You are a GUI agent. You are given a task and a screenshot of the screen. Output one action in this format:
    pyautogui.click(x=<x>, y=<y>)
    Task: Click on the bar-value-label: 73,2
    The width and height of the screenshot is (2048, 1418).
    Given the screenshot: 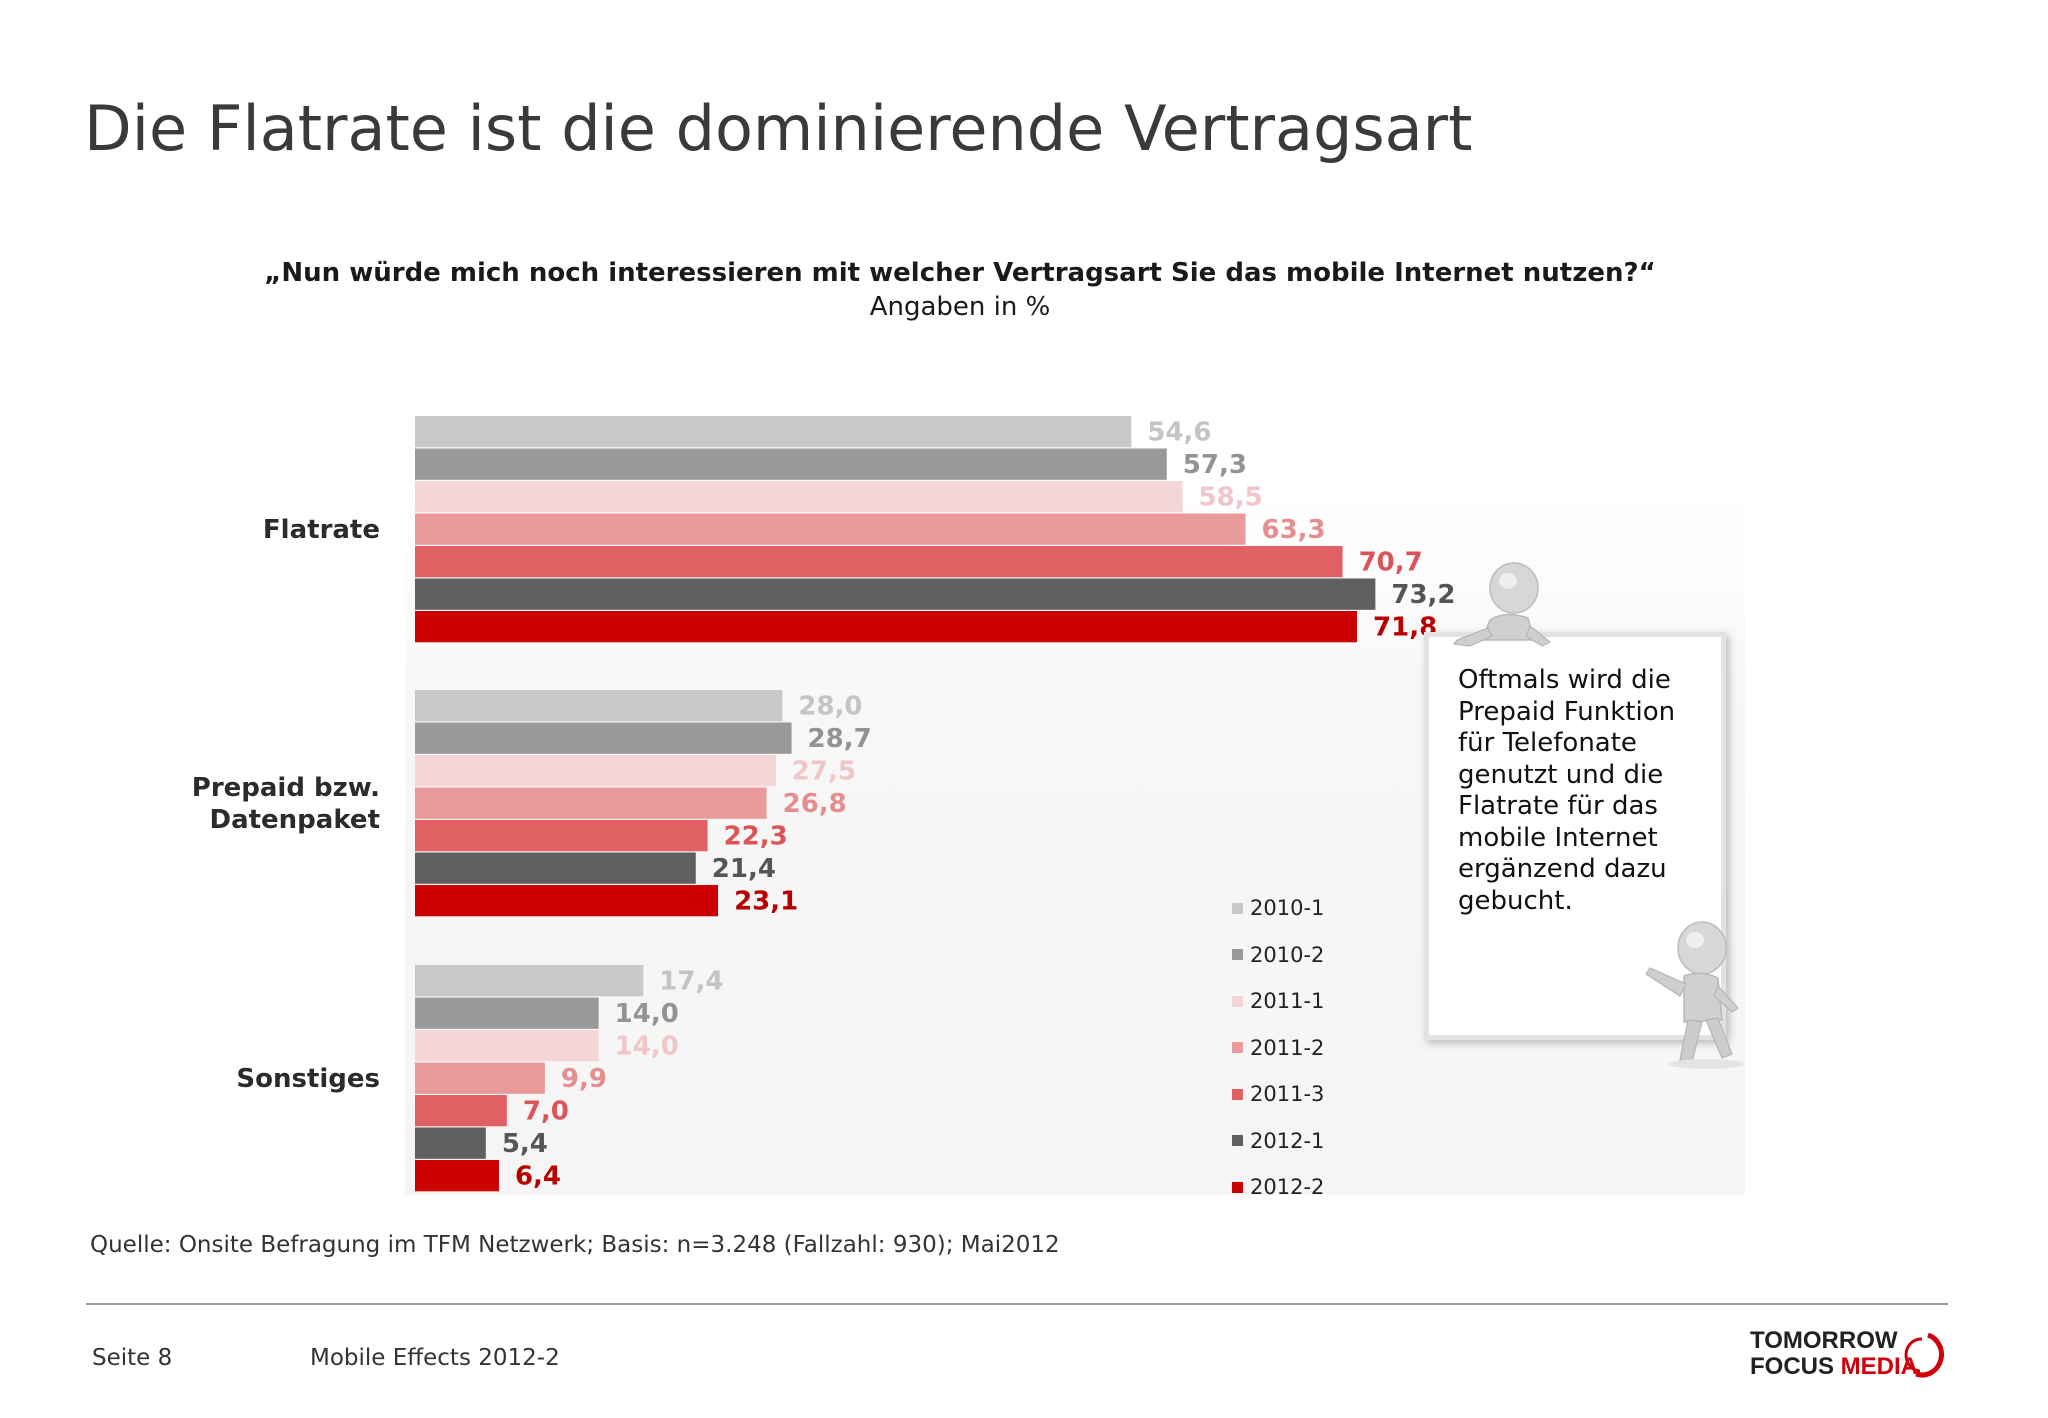 What is the action you would take?
    pyautogui.click(x=1423, y=595)
    